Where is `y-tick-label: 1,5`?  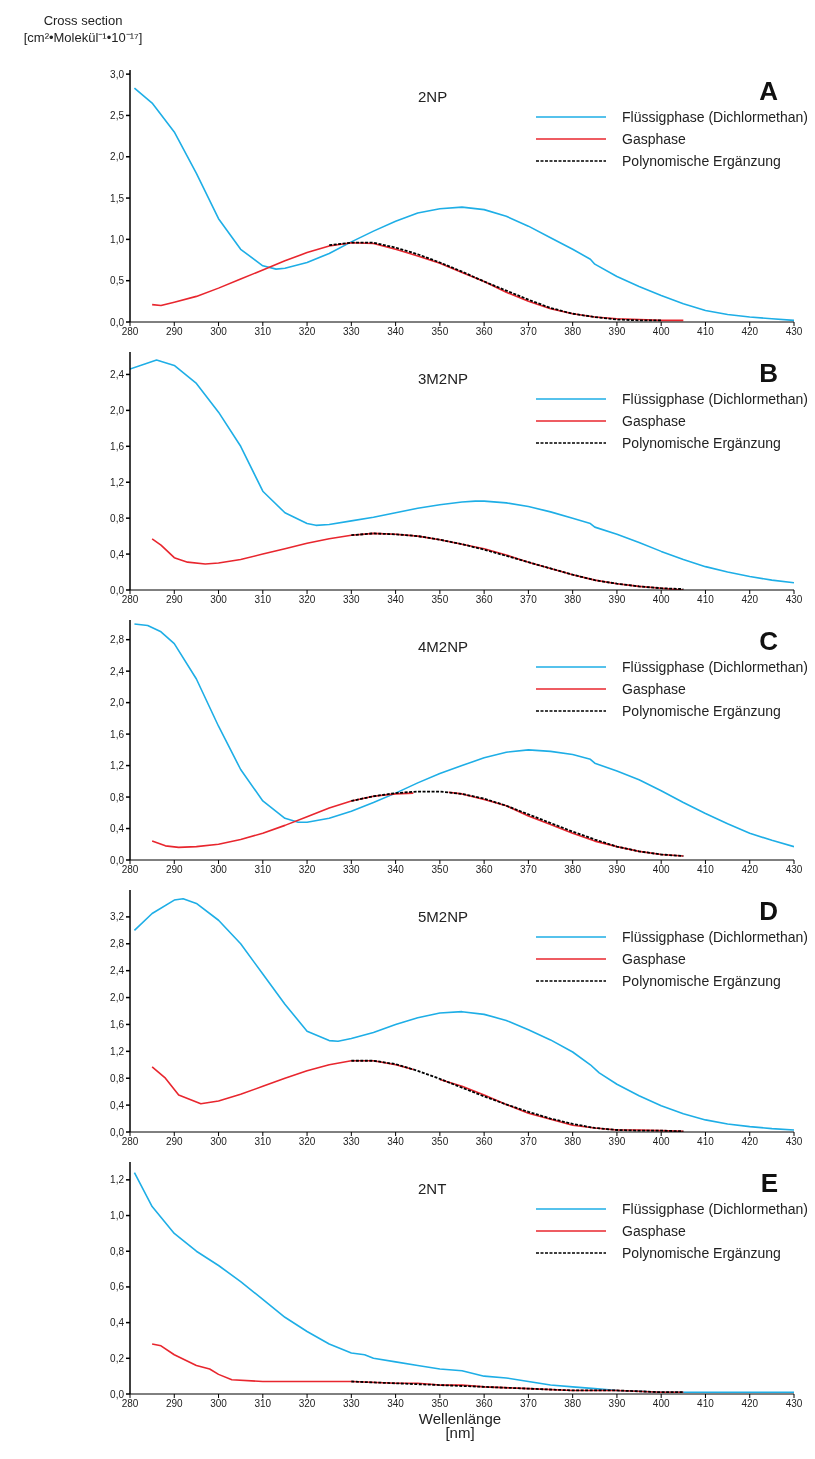 y-tick-label: 1,5 is located at coordinates (117, 198).